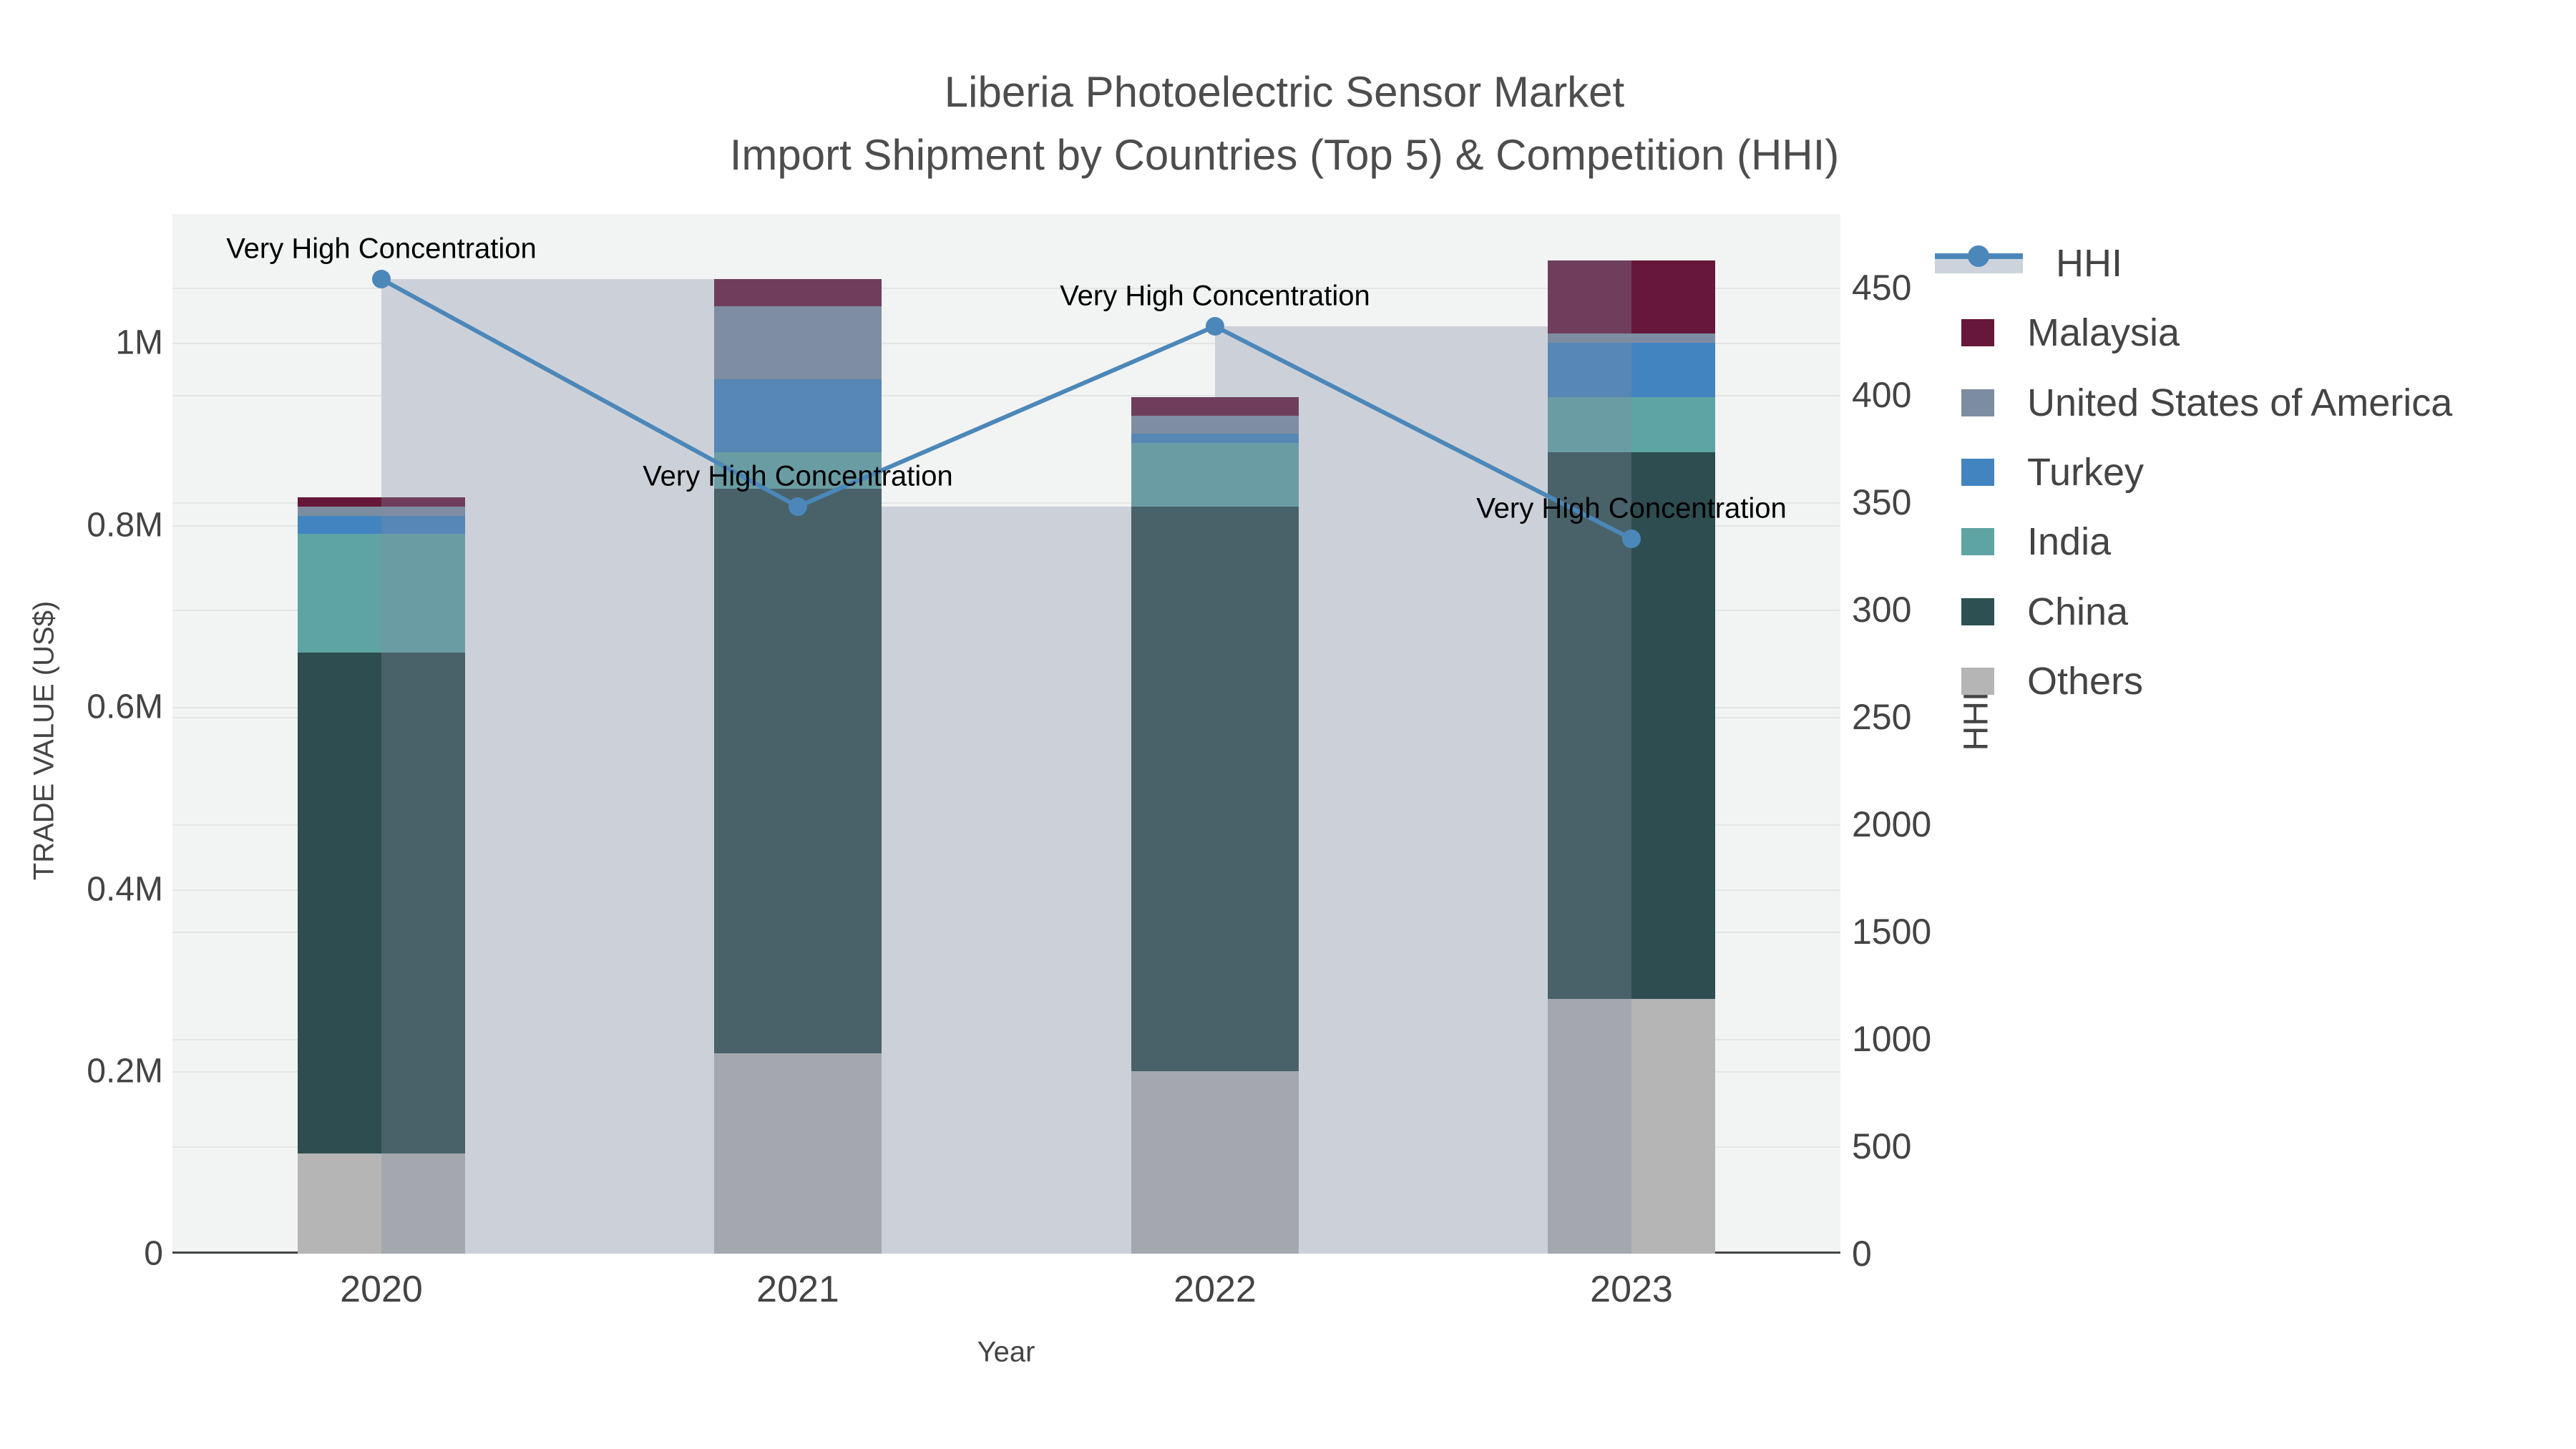 The width and height of the screenshot is (2576, 1449). I want to click on annotation-2020: Very High Concentration, so click(381, 249).